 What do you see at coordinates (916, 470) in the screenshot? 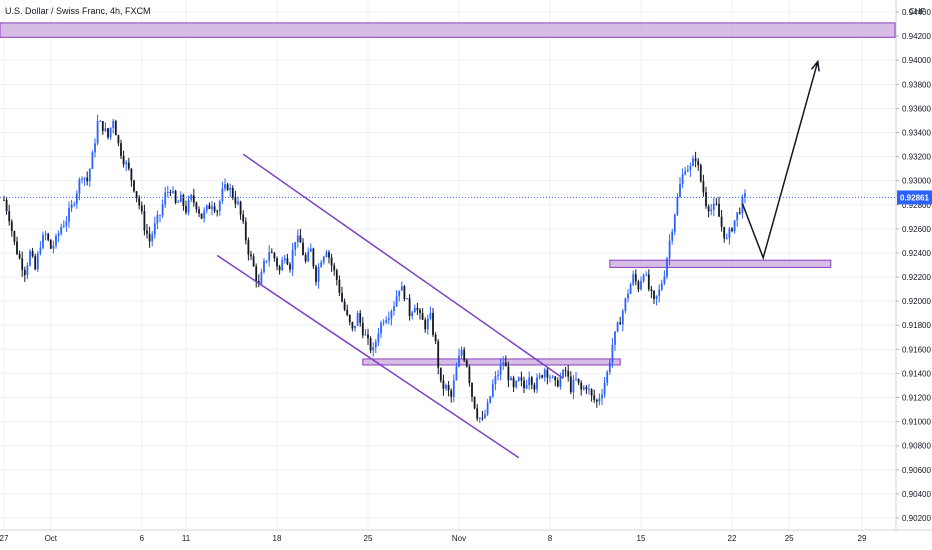
I see `y-tick-label: 0.90600` at bounding box center [916, 470].